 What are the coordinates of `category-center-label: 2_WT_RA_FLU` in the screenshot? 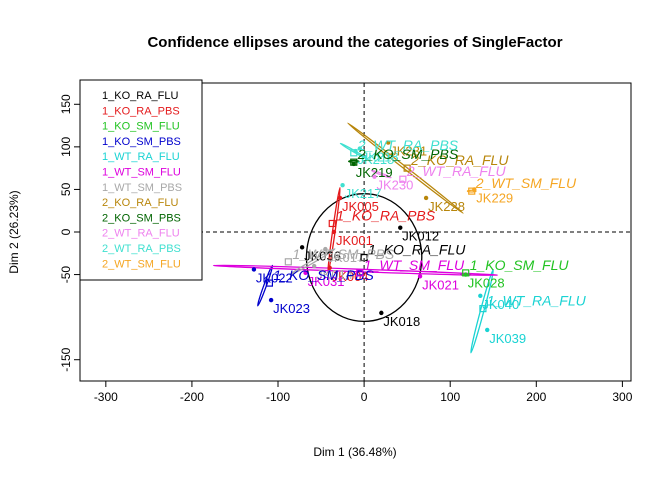 It's located at (456, 171).